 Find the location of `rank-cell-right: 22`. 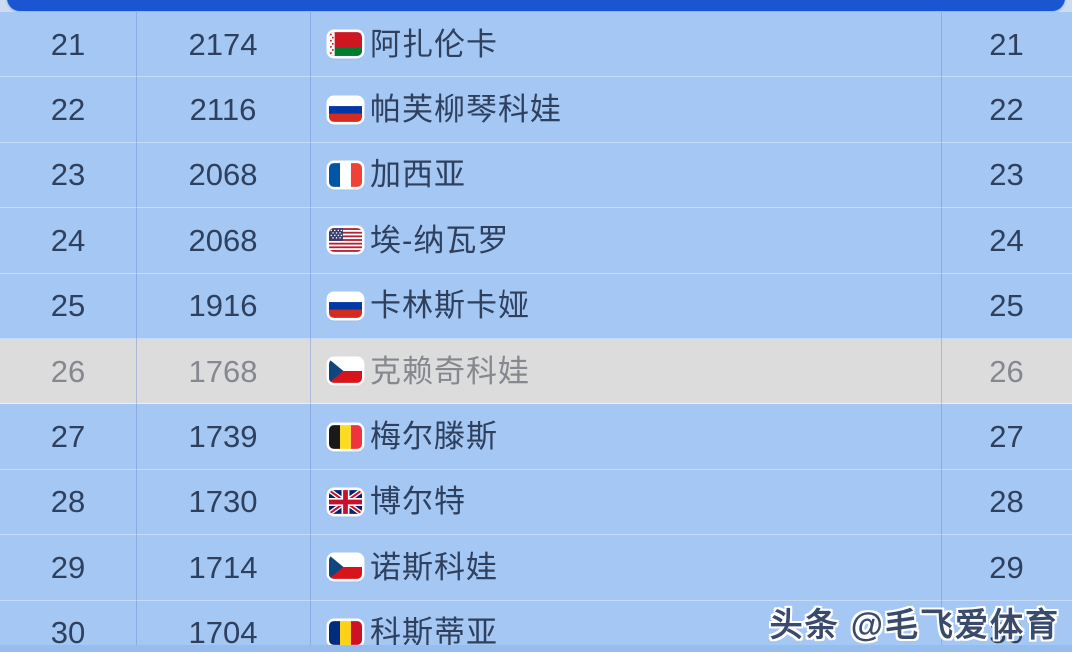

rank-cell-right: 22 is located at coordinates (1006, 109).